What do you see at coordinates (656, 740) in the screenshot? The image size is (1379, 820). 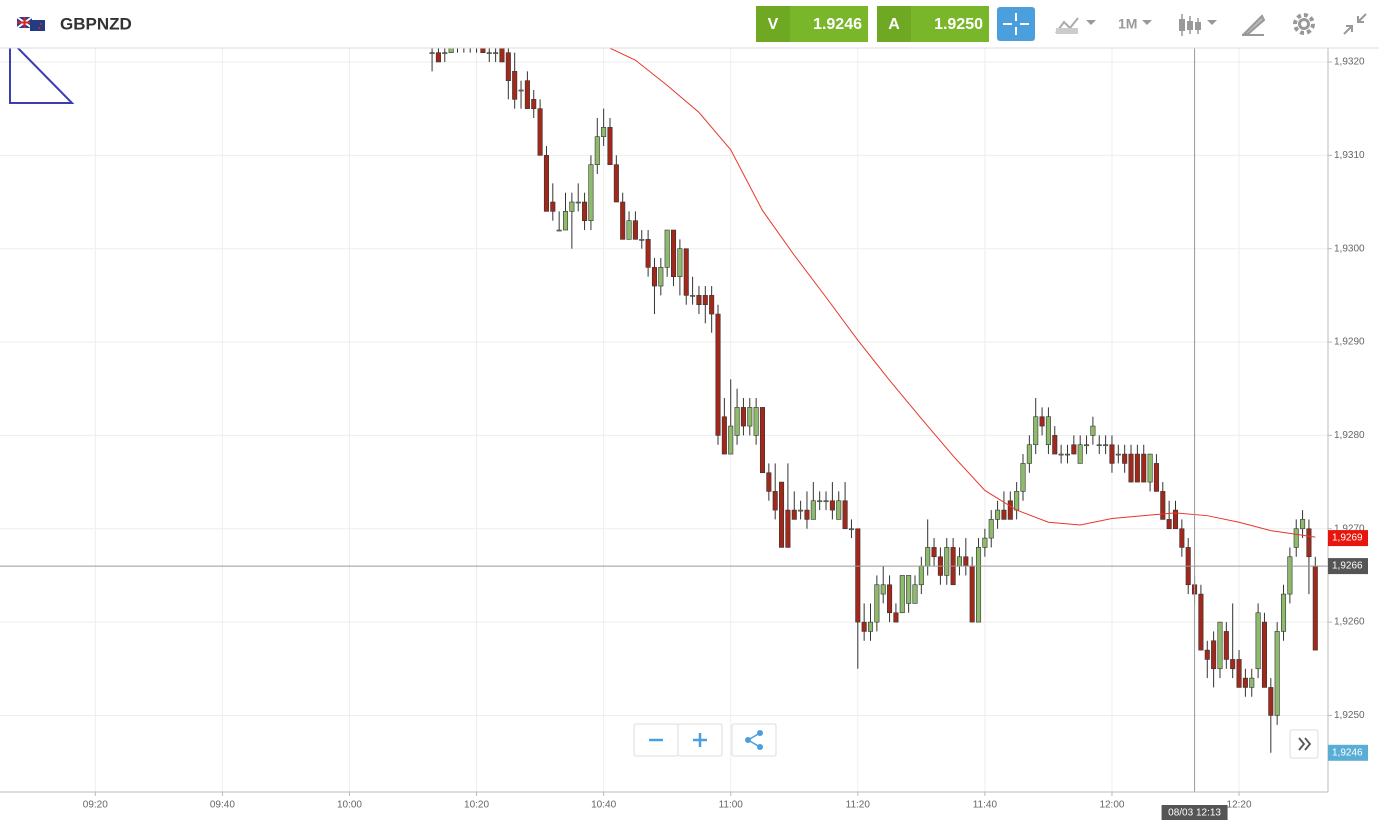 I see `zoom-out-button` at bounding box center [656, 740].